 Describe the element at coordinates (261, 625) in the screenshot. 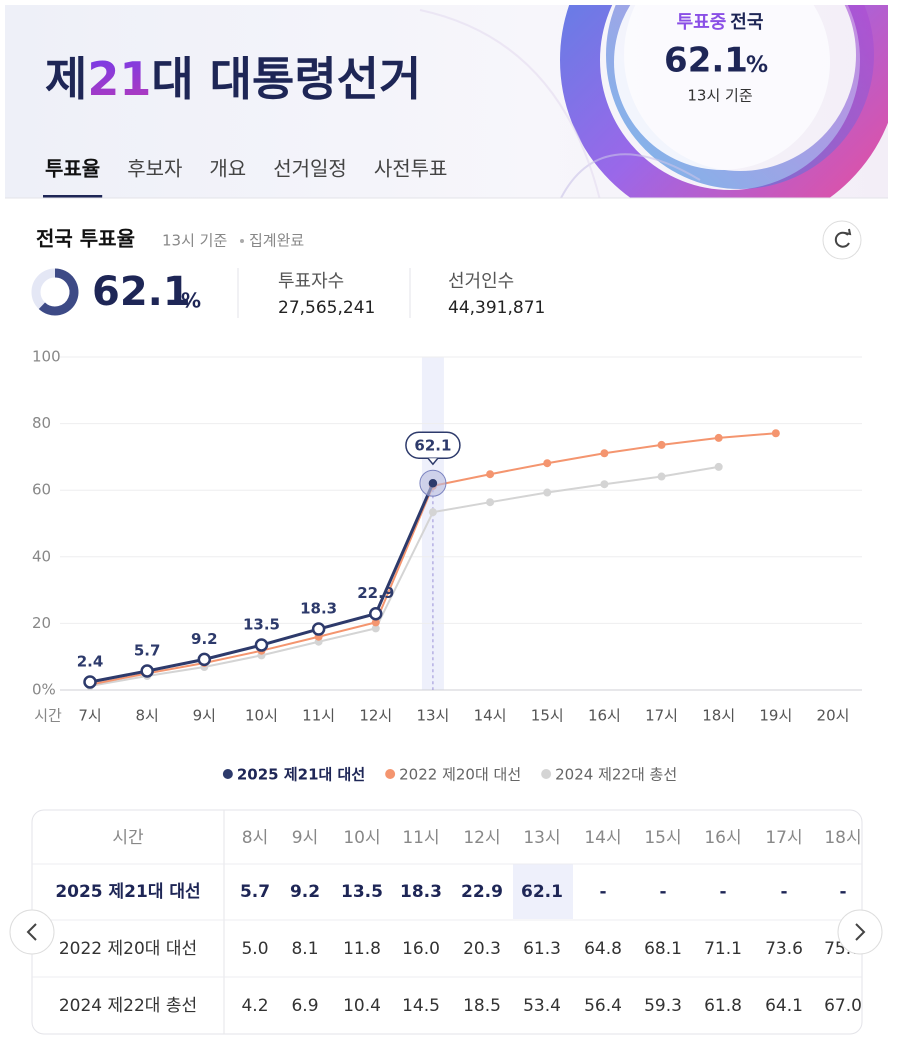

I see `data-label: 13.5` at that location.